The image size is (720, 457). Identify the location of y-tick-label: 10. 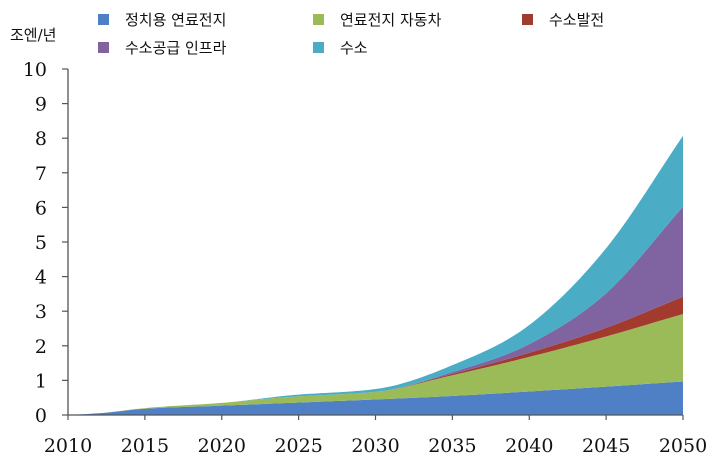
(35, 70).